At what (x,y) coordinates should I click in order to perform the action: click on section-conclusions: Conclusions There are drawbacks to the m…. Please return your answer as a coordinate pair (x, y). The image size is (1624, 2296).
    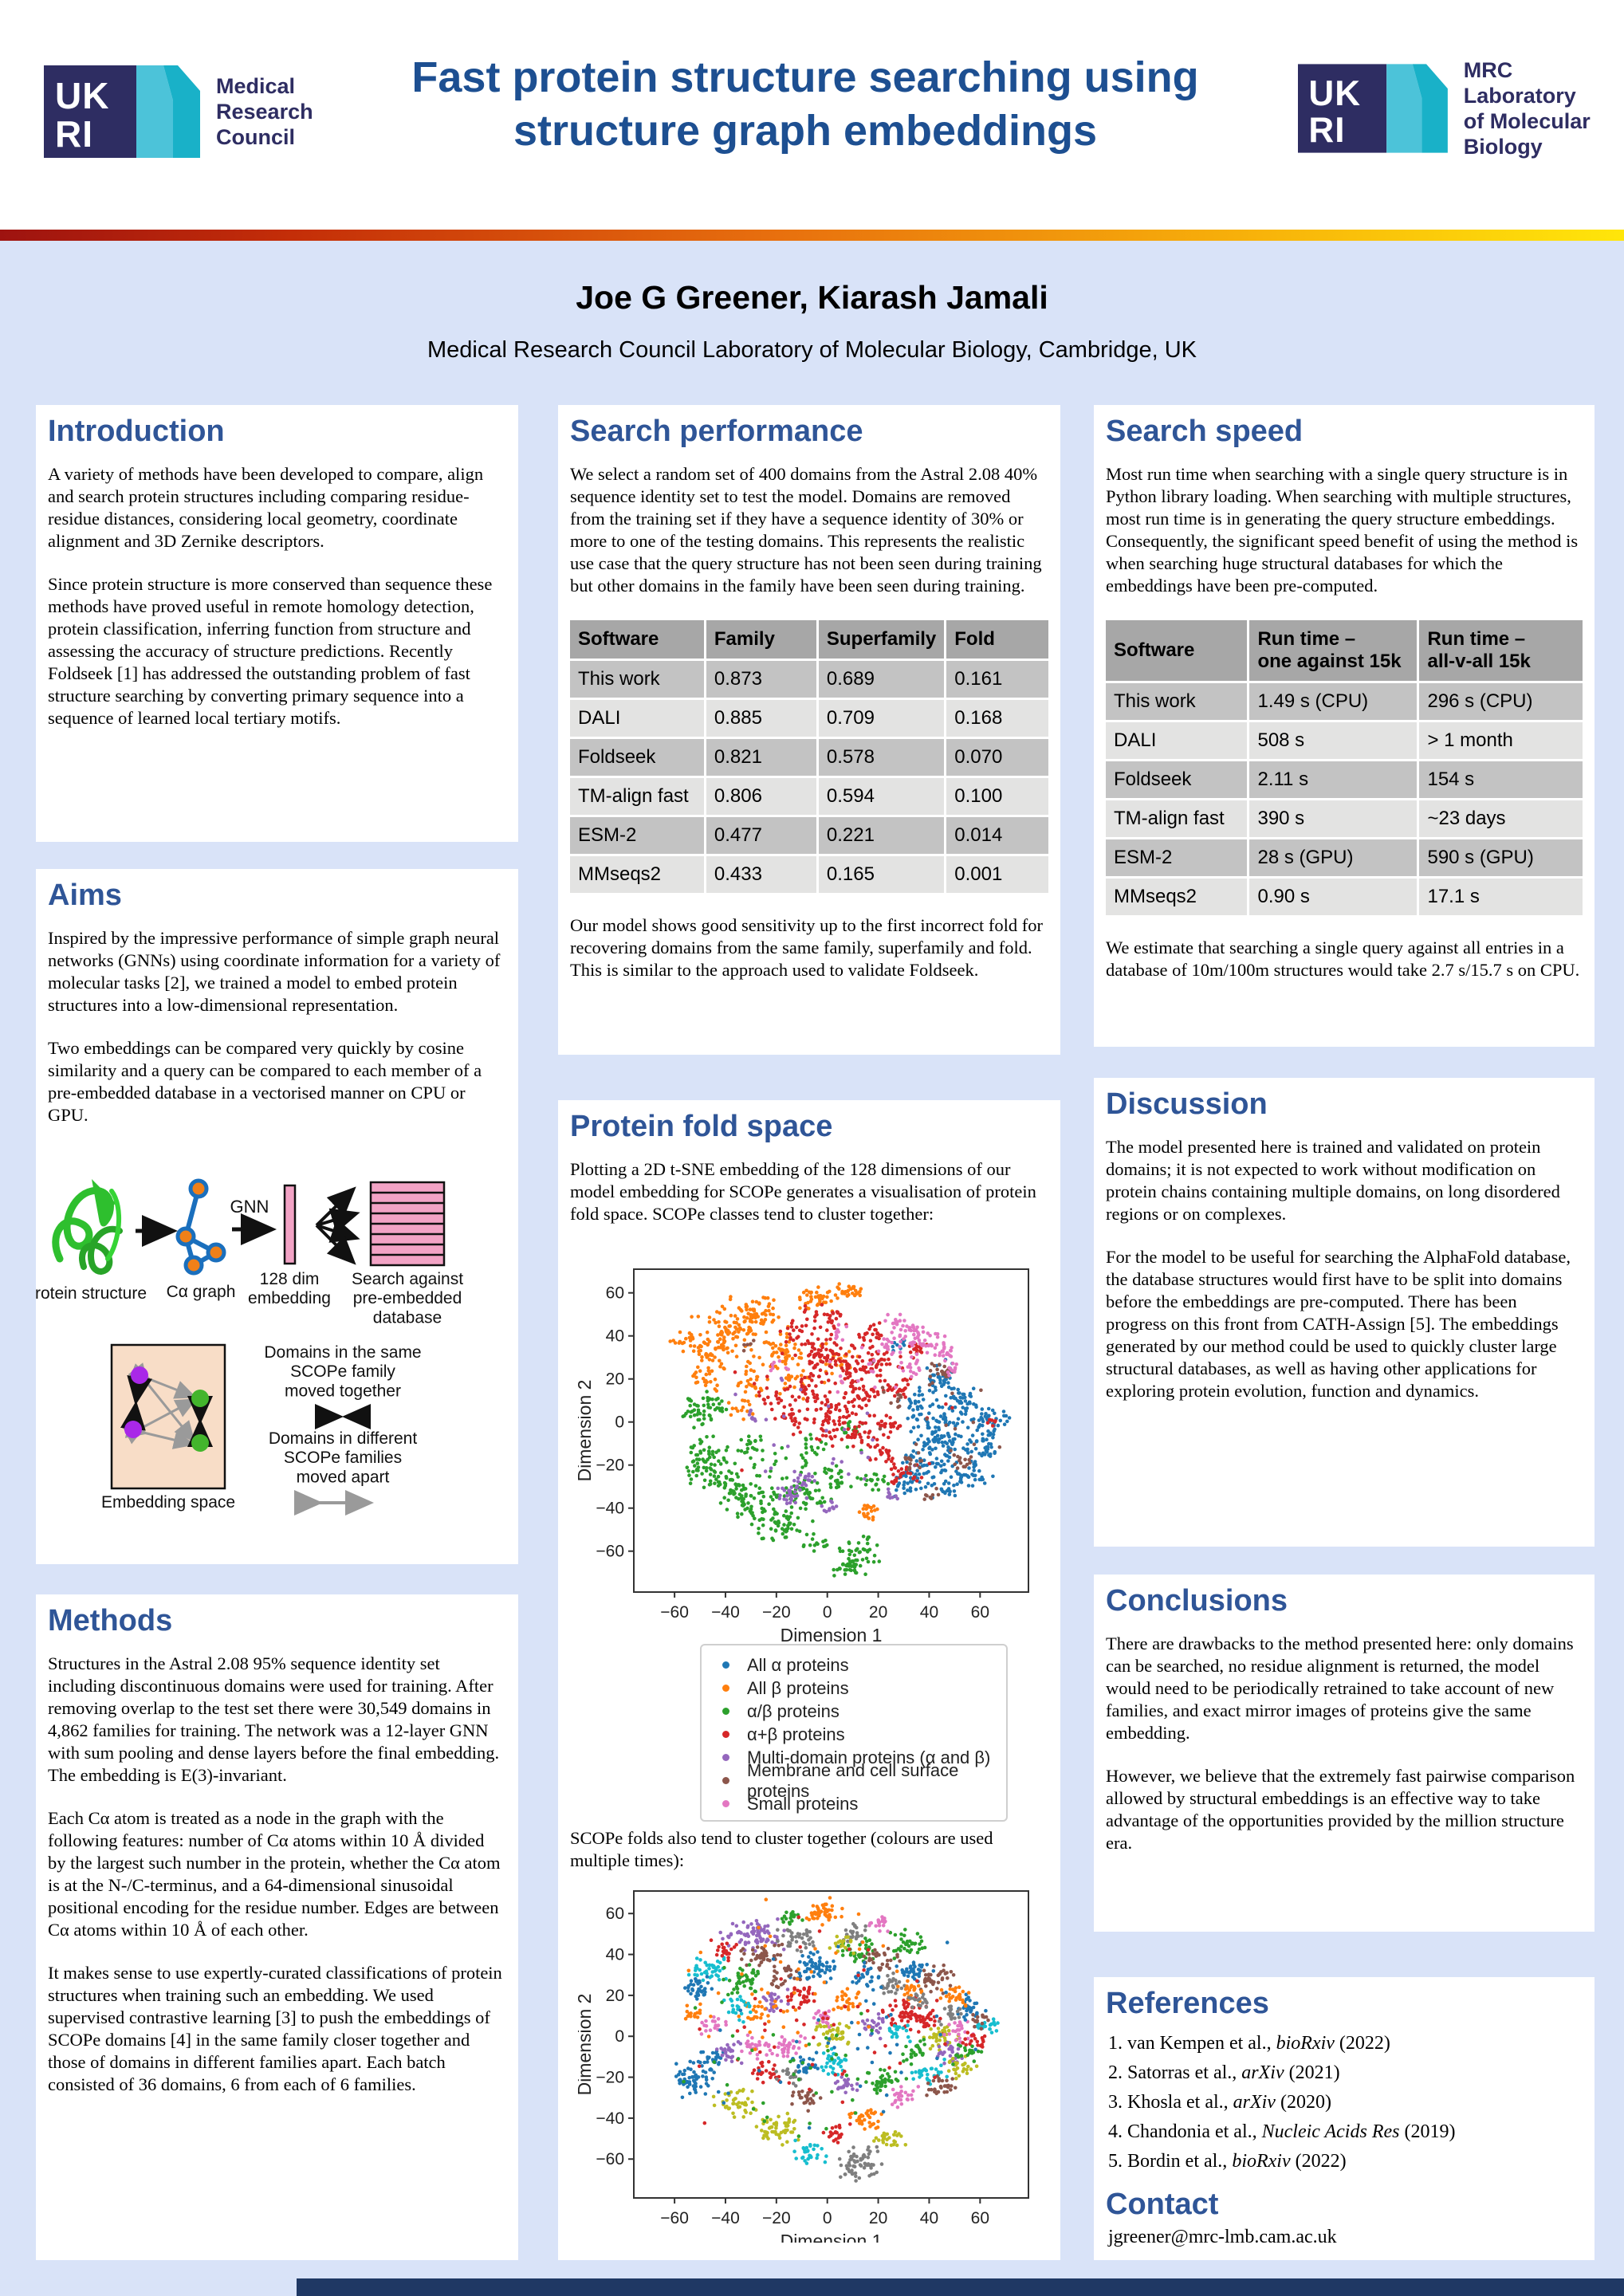
    Looking at the image, I should click on (1345, 1753).